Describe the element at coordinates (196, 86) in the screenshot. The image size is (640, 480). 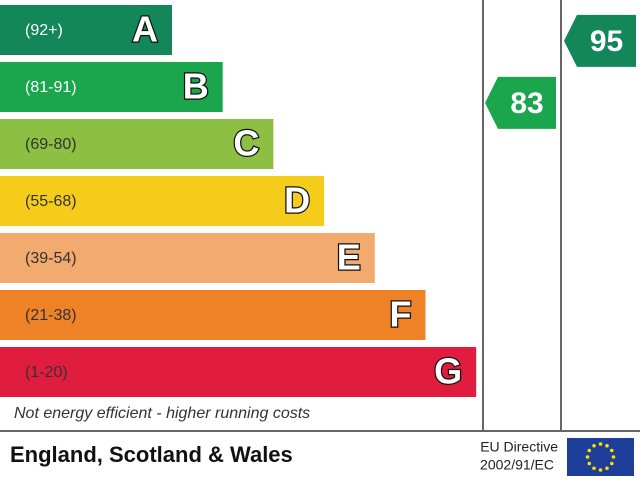
I see `band-letter: B` at that location.